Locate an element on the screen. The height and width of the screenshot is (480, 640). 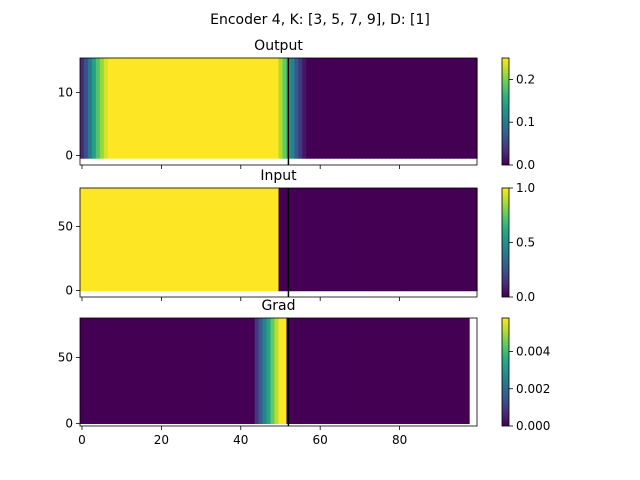
figure-suptitle: Encoder 4, K: [3, 5, 7, 9], D: [1] is located at coordinates (320, 20).